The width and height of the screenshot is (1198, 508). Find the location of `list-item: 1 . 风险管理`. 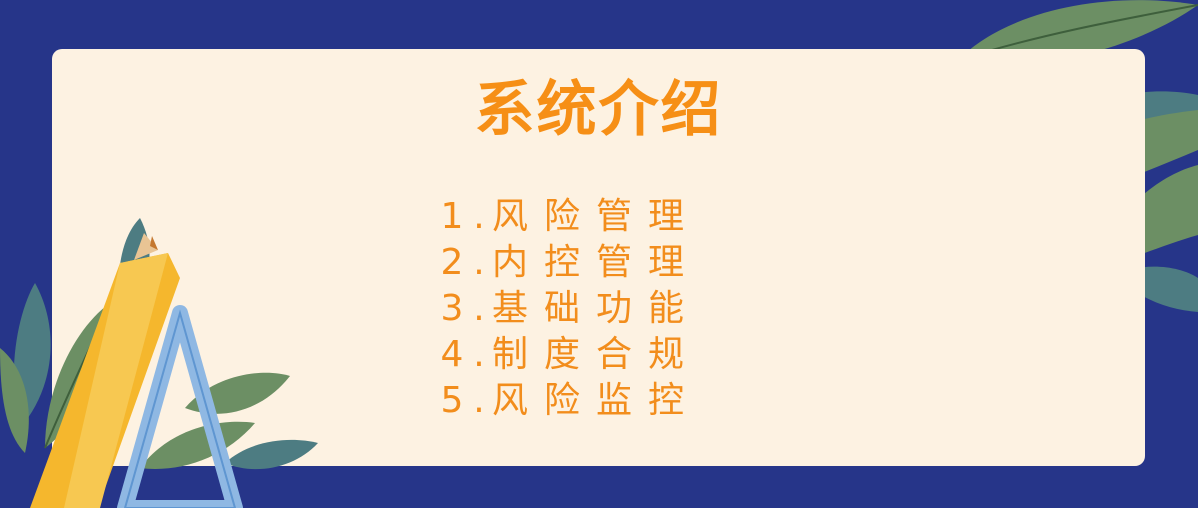

list-item: 1 . 风险管理 is located at coordinates (569, 217).